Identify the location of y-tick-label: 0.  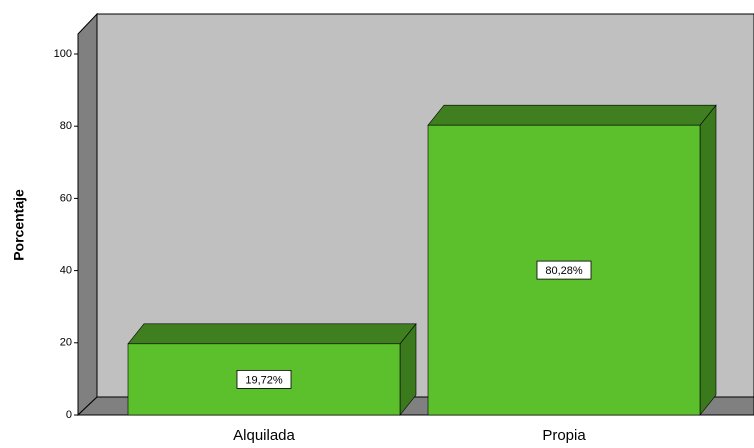
(69, 415).